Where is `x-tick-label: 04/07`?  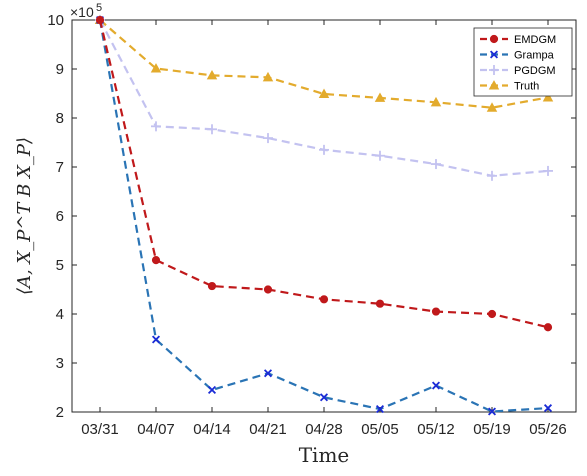
x-tick-label: 04/07 is located at coordinates (156, 429).